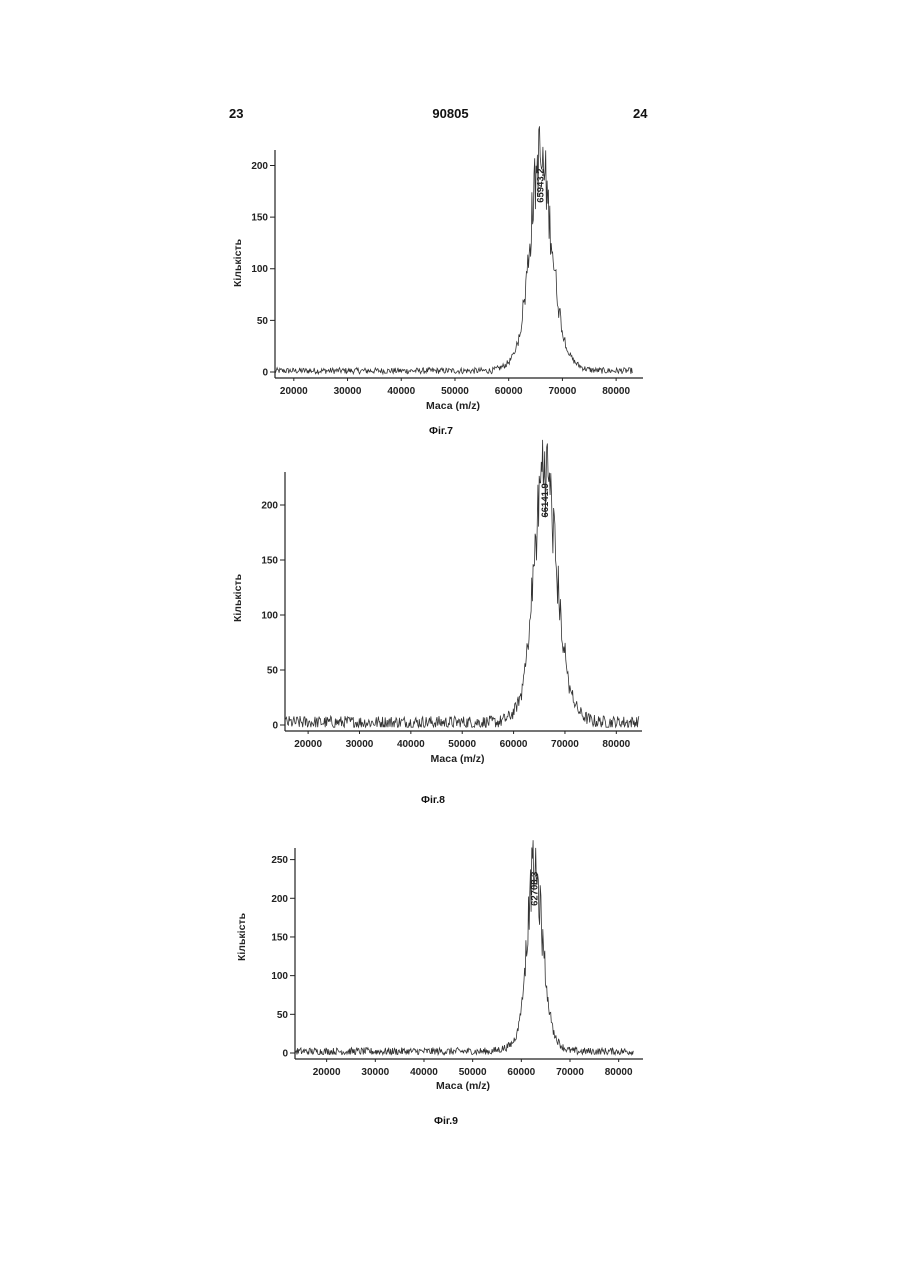 The height and width of the screenshot is (1273, 901). What do you see at coordinates (541, 185) in the screenshot?
I see `peak-label: 65943.2` at bounding box center [541, 185].